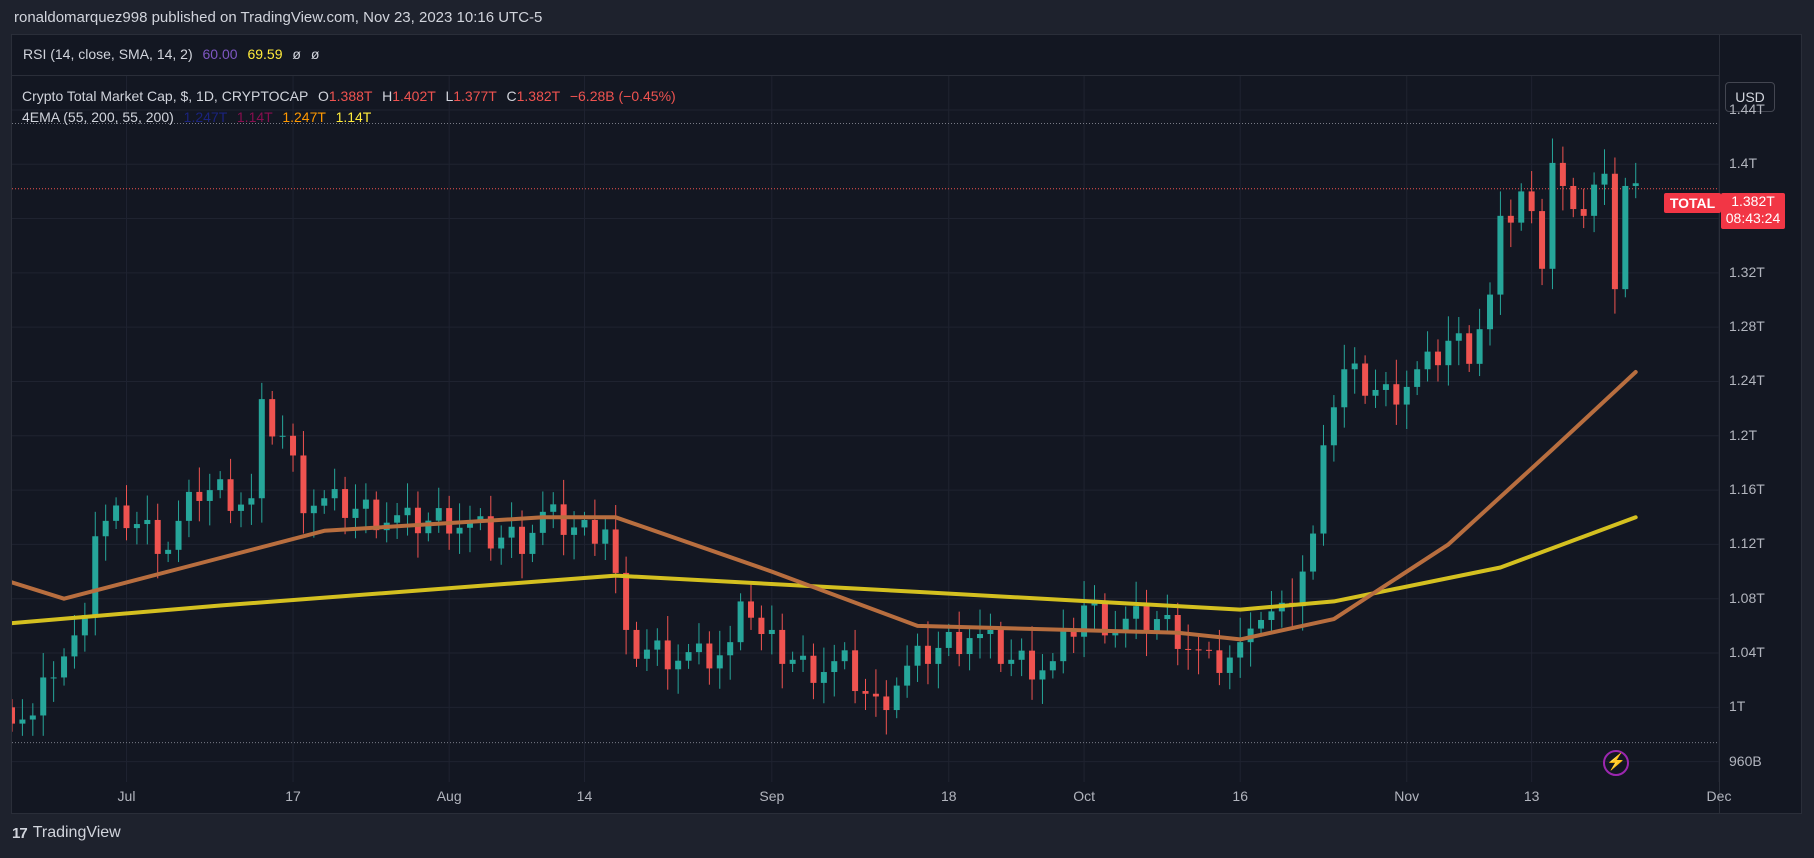  Describe the element at coordinates (1753, 218) in the screenshot. I see `bar-countdown: 08:43:24` at that location.